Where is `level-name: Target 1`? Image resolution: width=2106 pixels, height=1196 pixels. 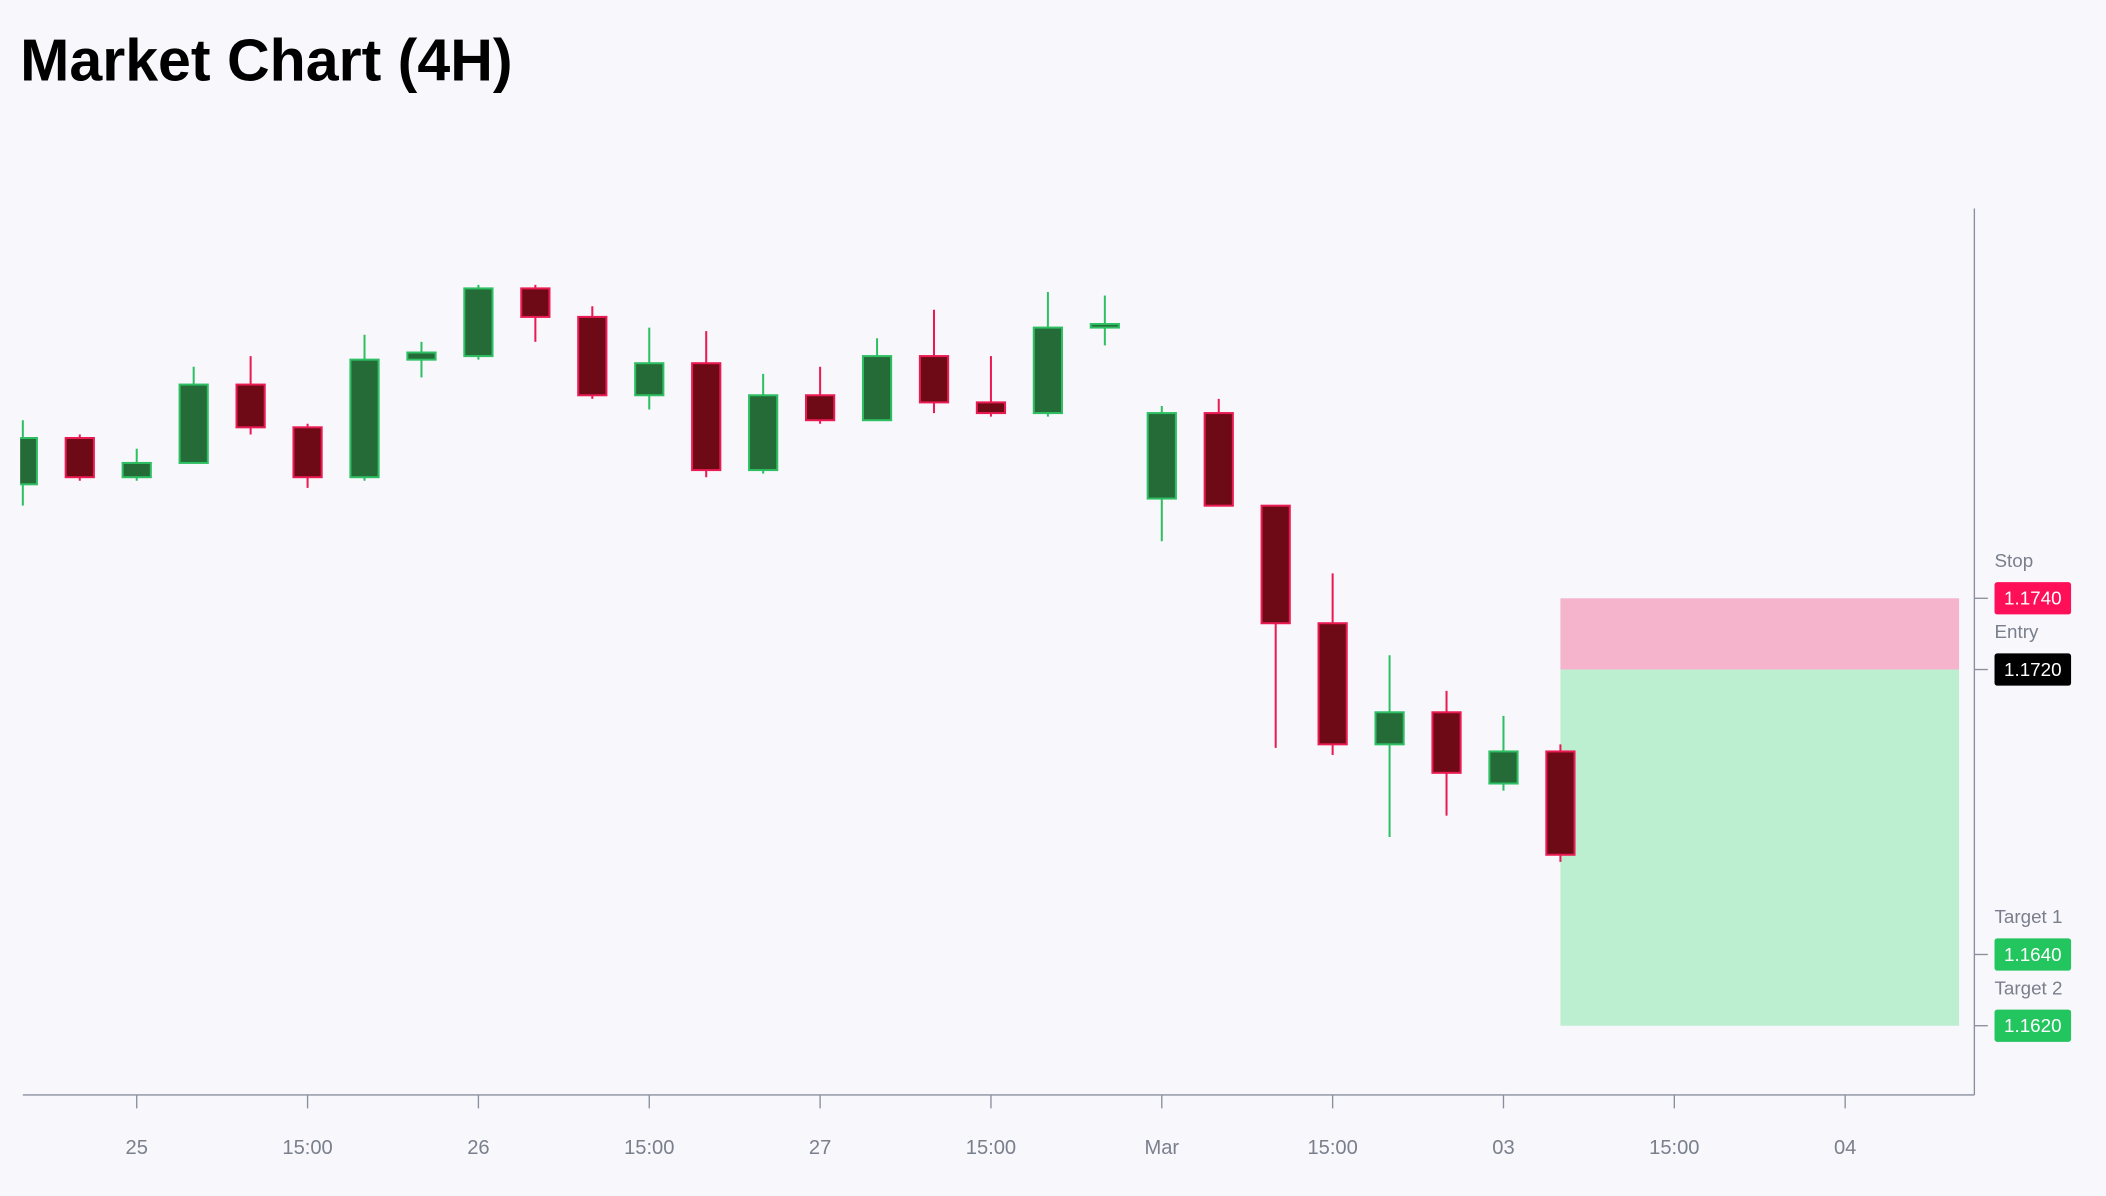 level-name: Target 1 is located at coordinates (2029, 916).